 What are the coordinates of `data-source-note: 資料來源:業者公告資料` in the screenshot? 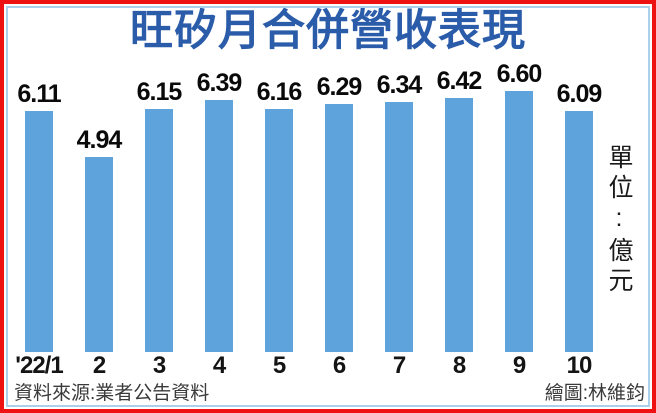 It's located at (112, 393).